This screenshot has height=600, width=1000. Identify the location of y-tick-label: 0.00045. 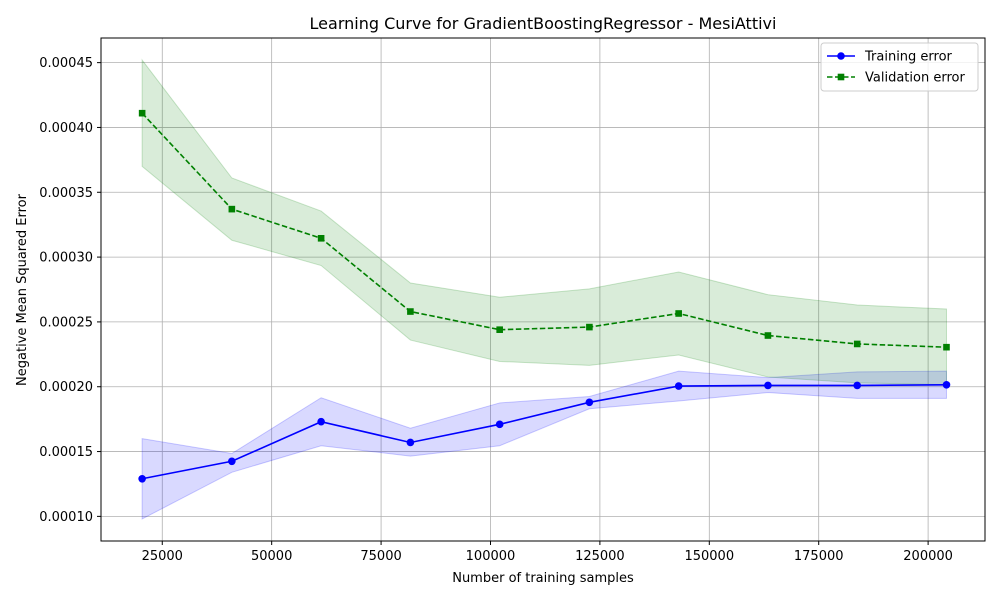
(66, 63).